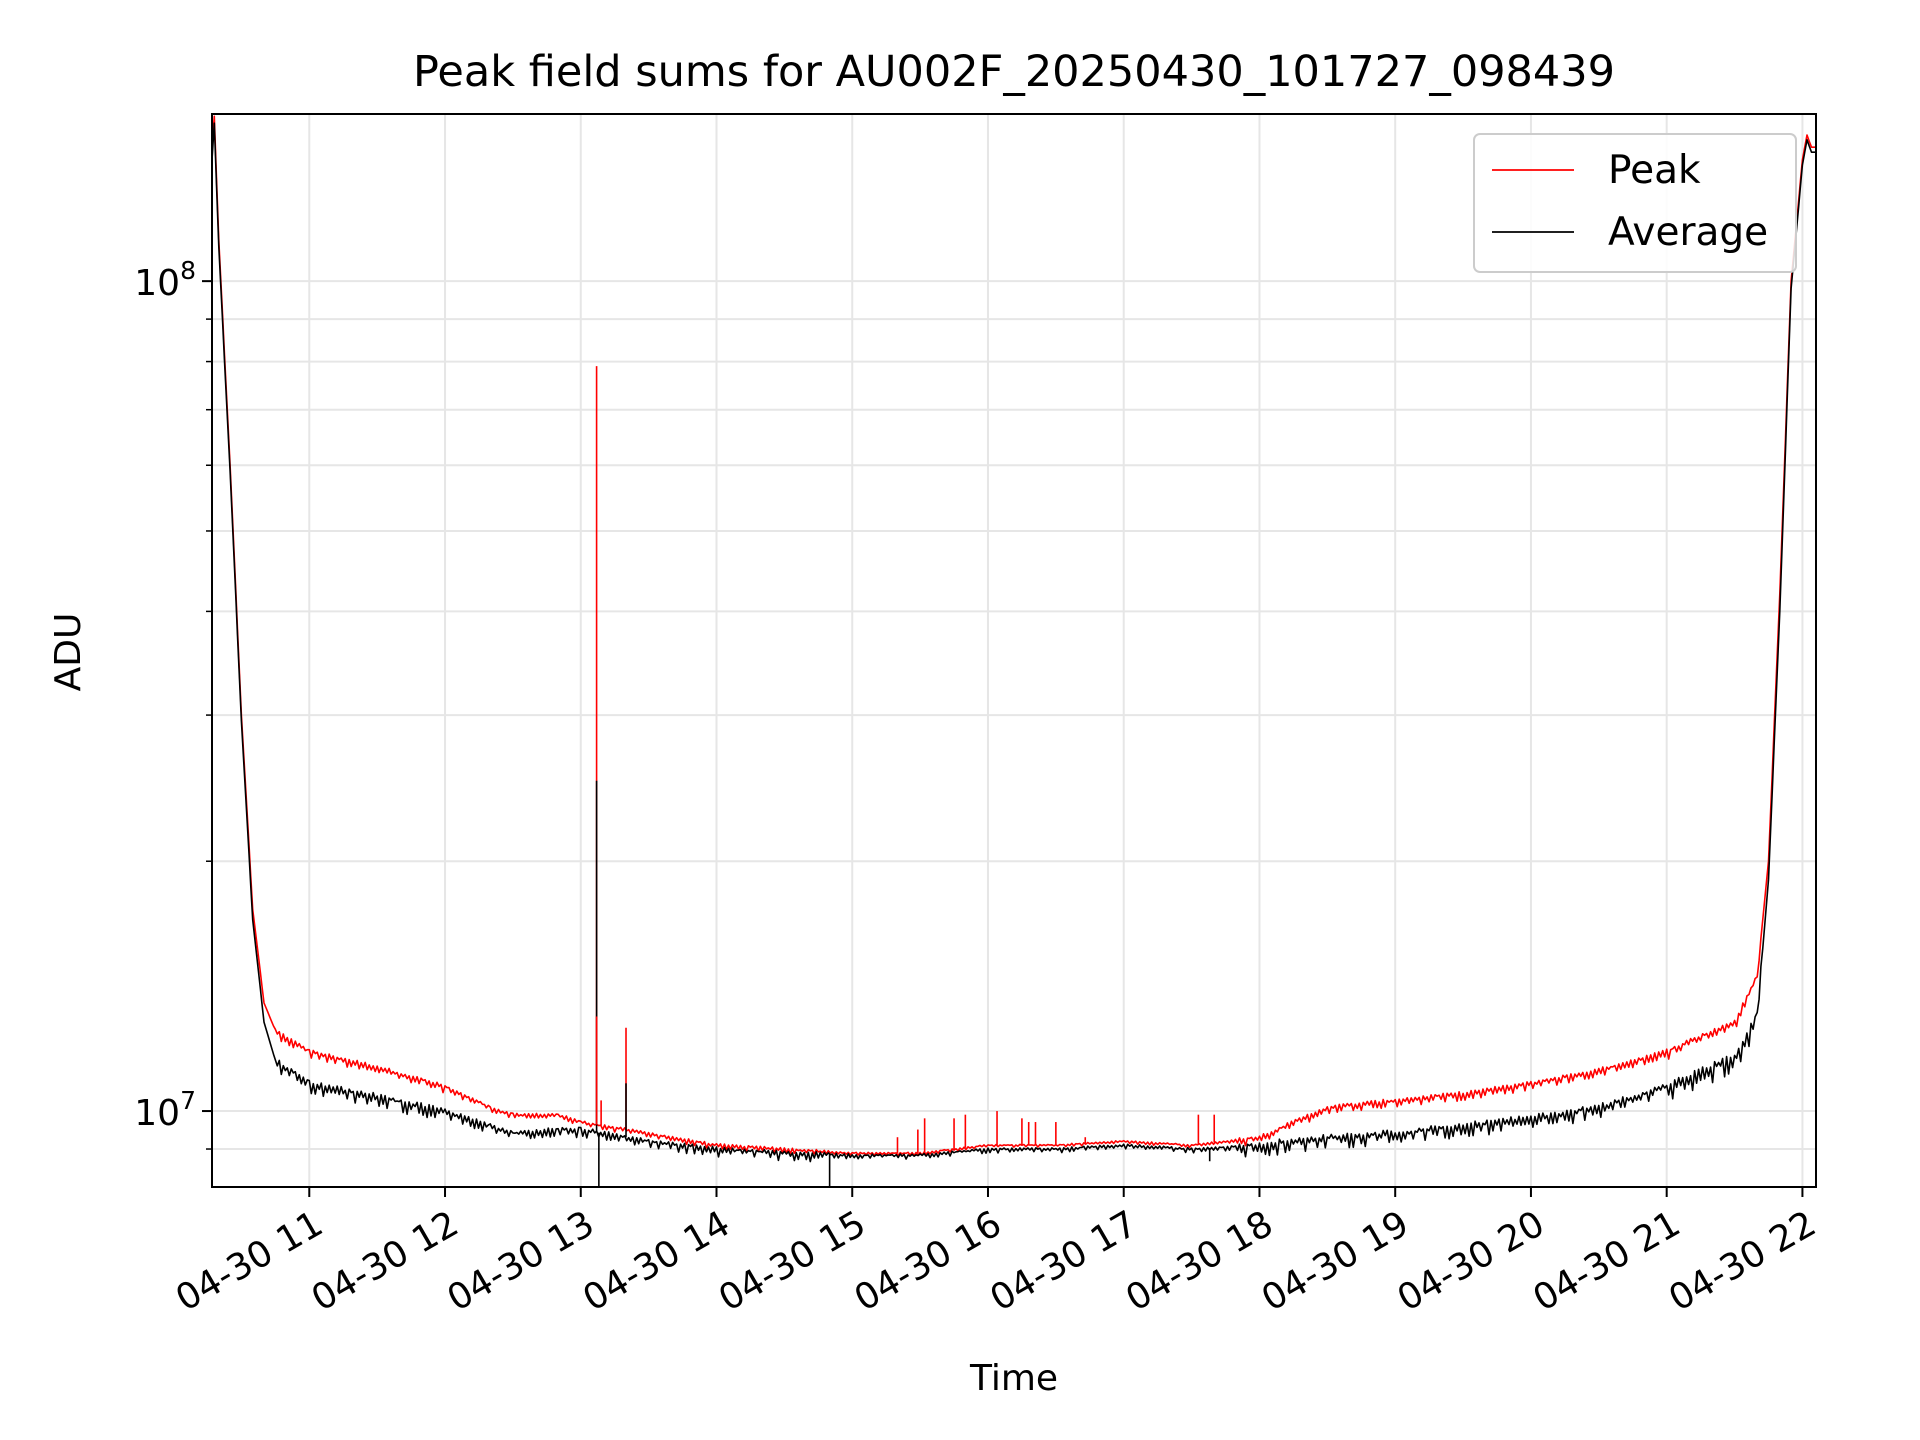  I want to click on legend: Peak Average, so click(1635, 203).